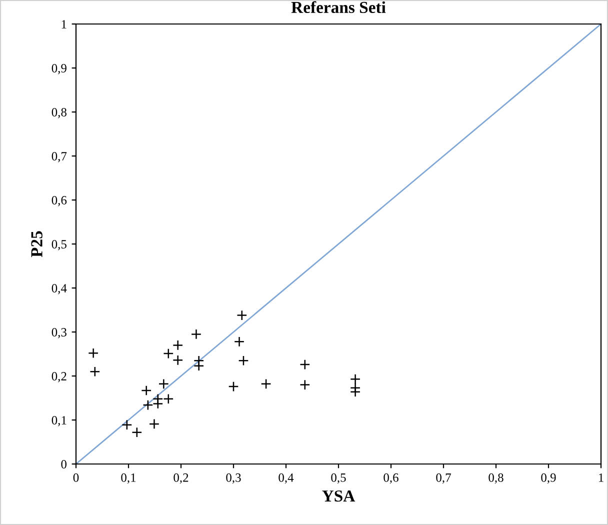 The width and height of the screenshot is (608, 525). Describe the element at coordinates (601, 477) in the screenshot. I see `x-tick-label: 1` at that location.